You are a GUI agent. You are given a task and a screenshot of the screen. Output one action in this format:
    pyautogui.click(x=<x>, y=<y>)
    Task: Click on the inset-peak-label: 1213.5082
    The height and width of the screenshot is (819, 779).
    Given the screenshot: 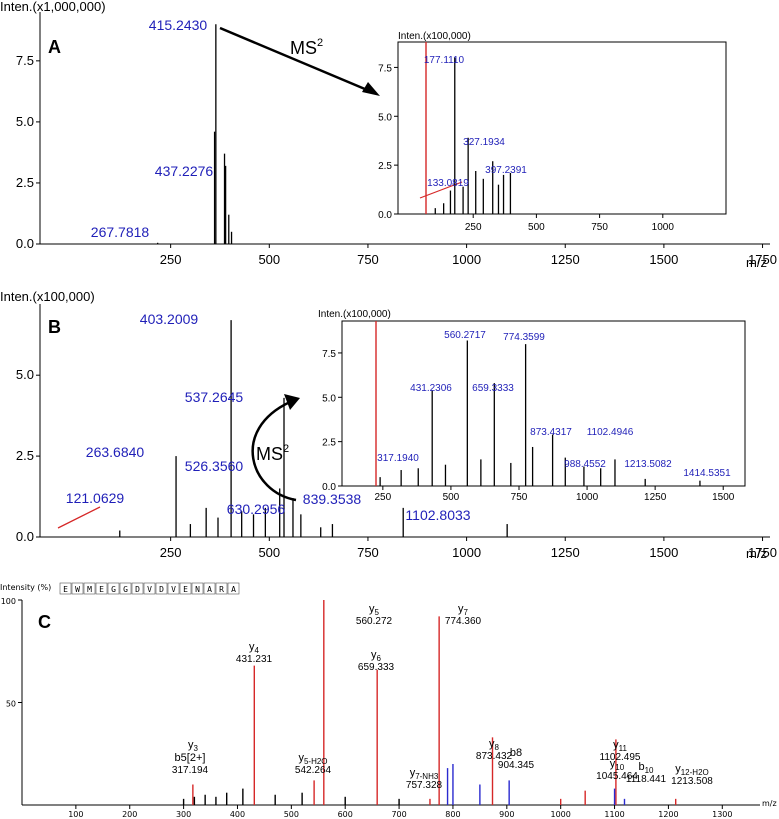 What is the action you would take?
    pyautogui.click(x=648, y=464)
    